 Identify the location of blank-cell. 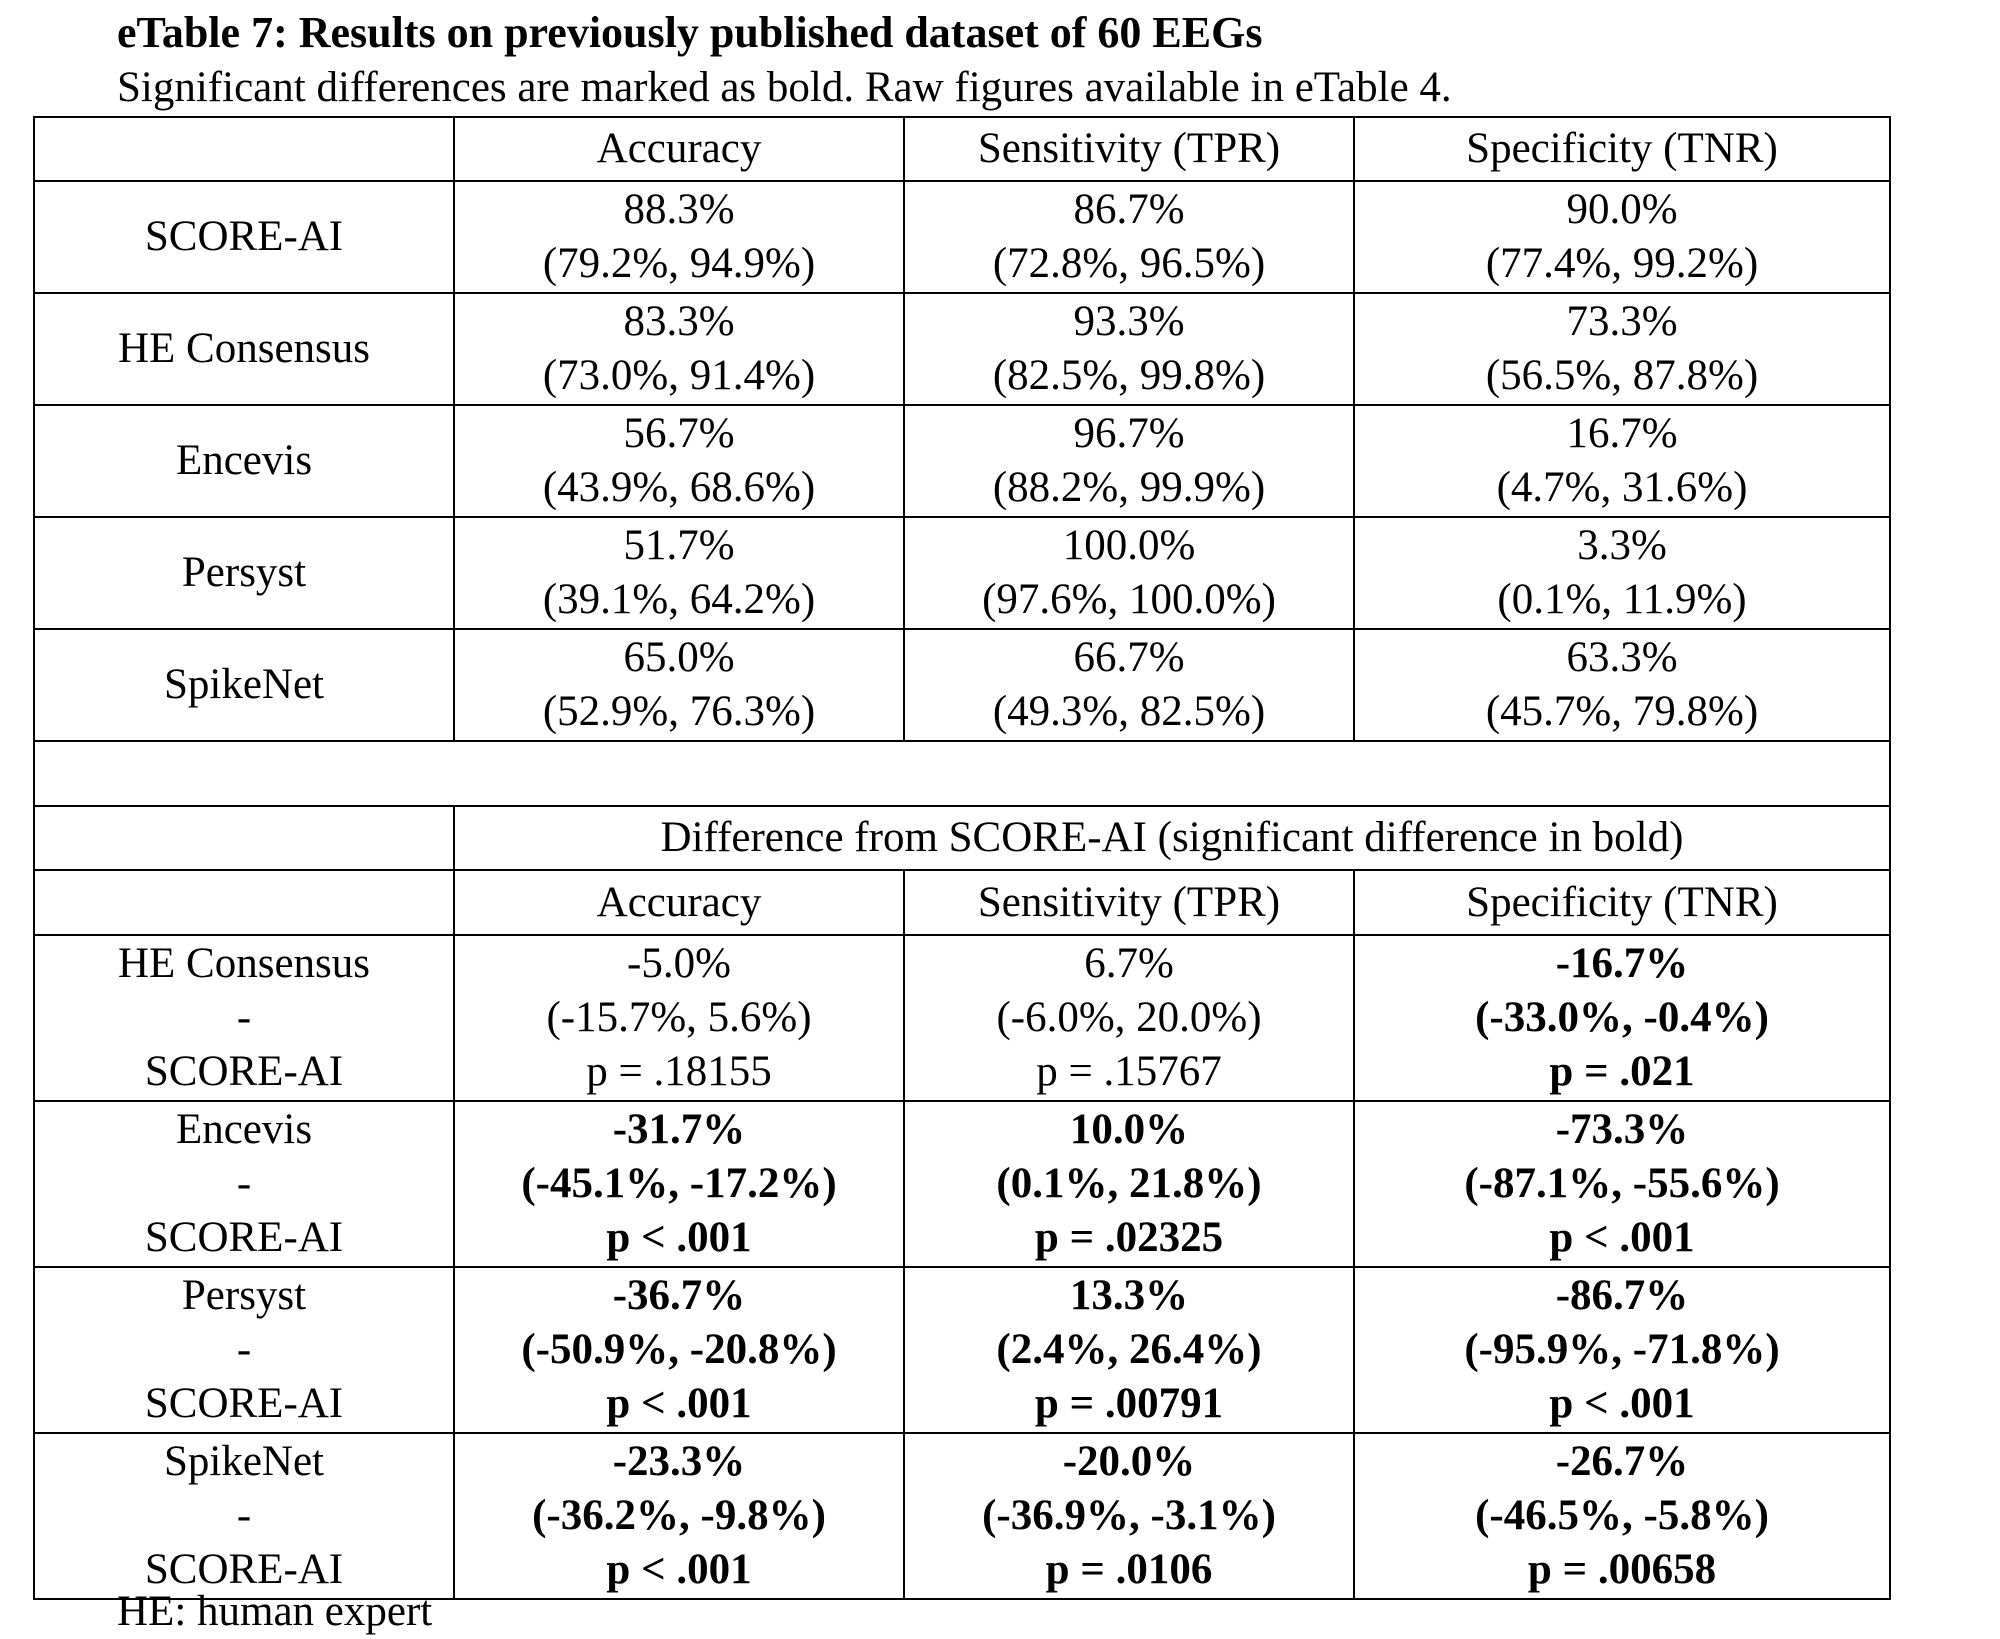
(244, 902).